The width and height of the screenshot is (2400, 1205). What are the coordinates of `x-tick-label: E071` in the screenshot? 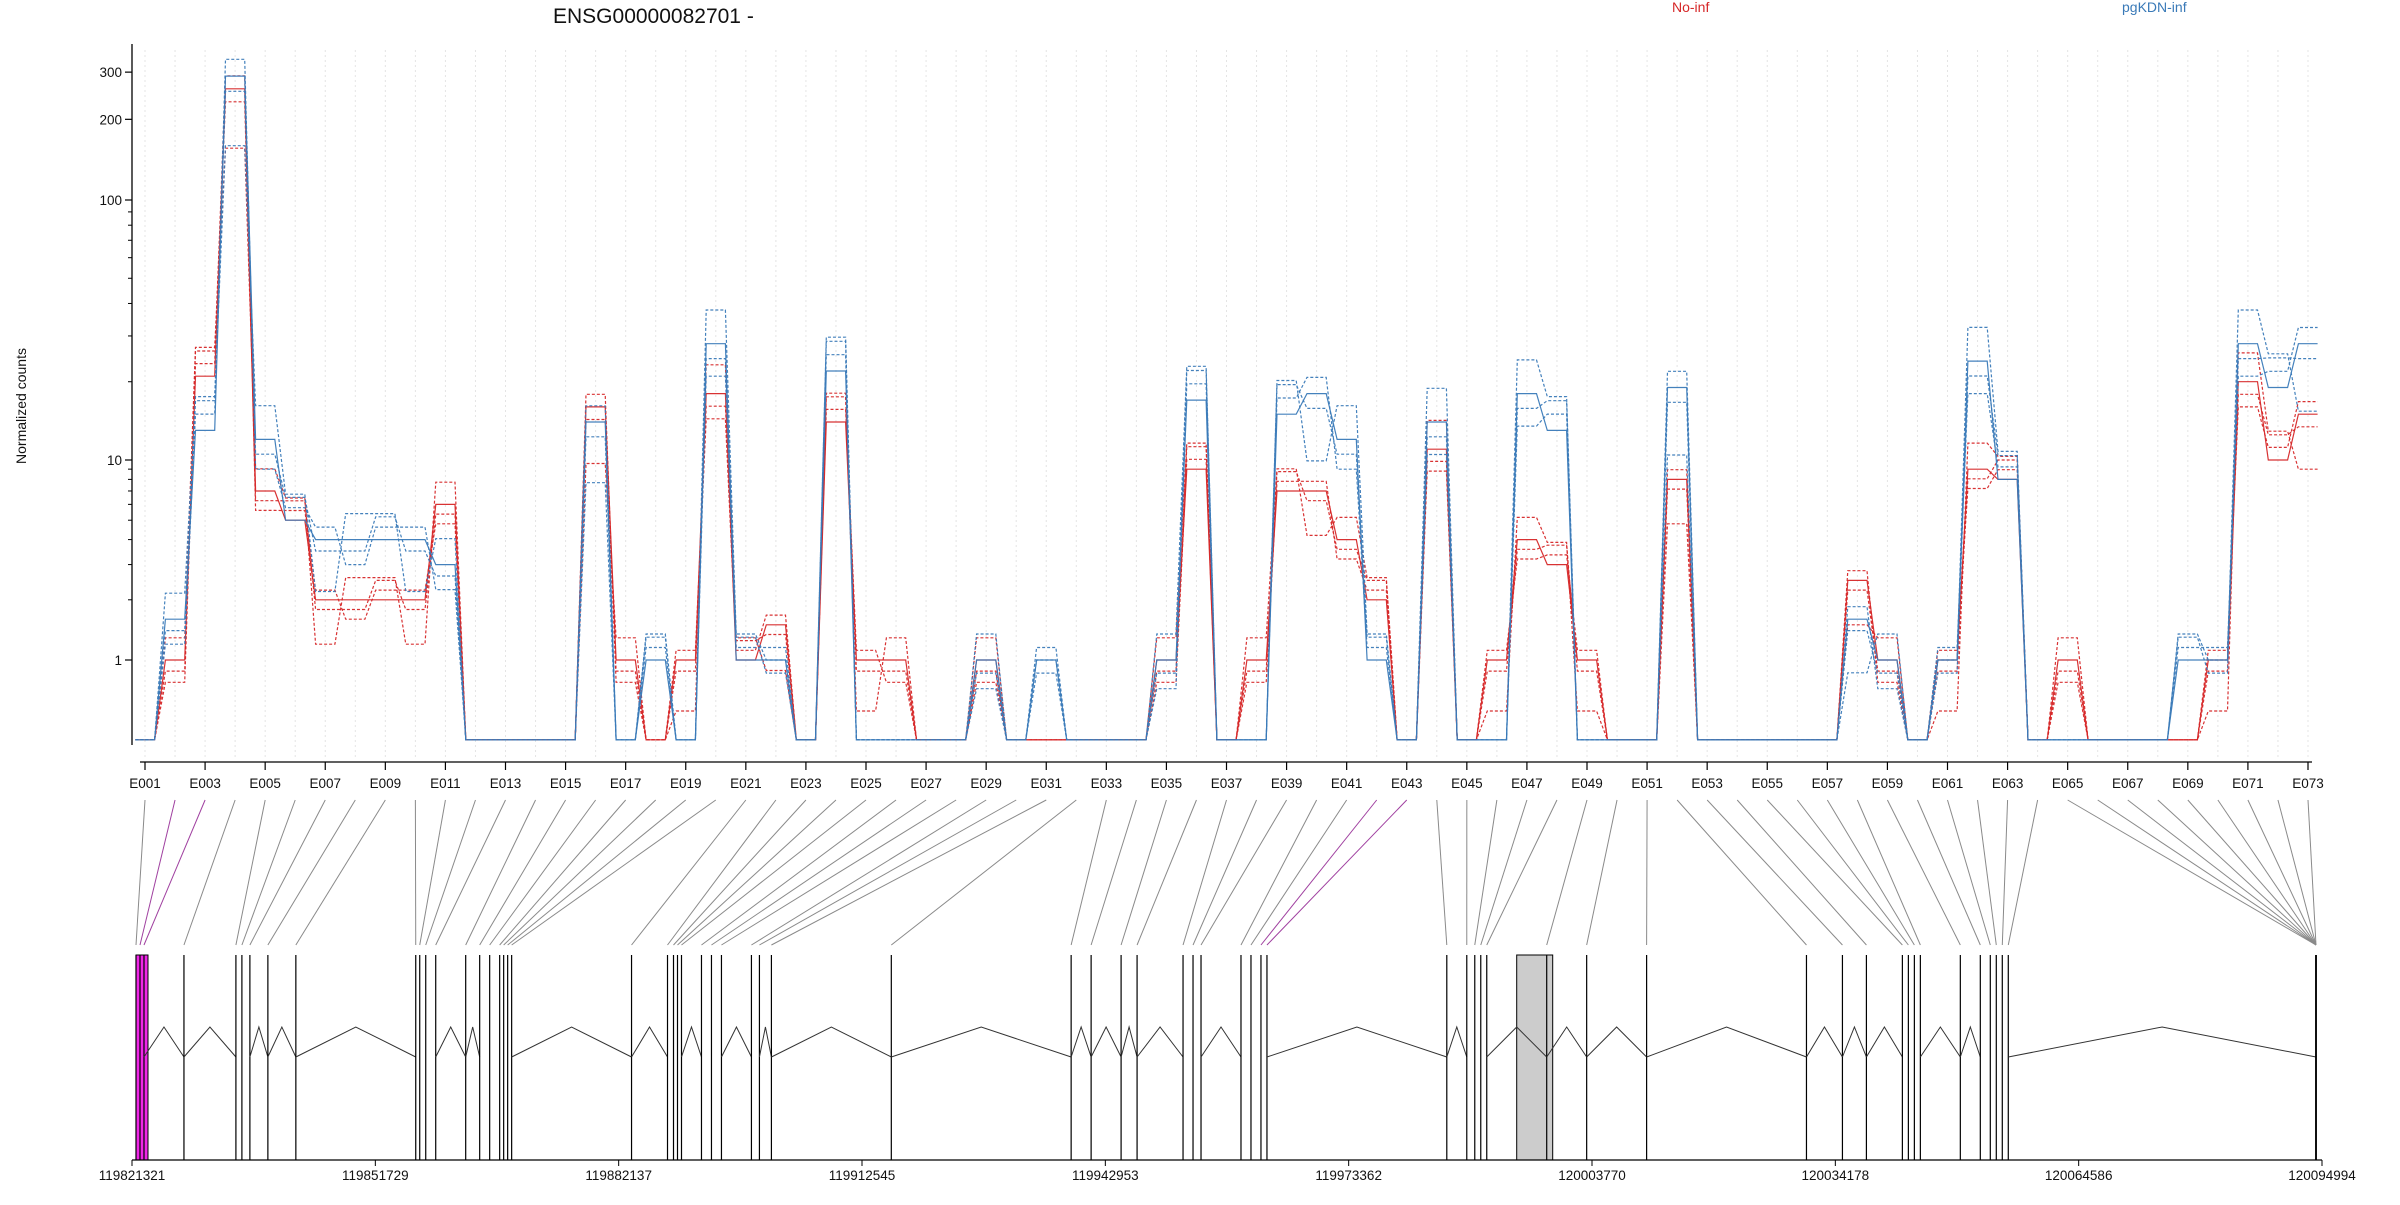 It's located at (2248, 783).